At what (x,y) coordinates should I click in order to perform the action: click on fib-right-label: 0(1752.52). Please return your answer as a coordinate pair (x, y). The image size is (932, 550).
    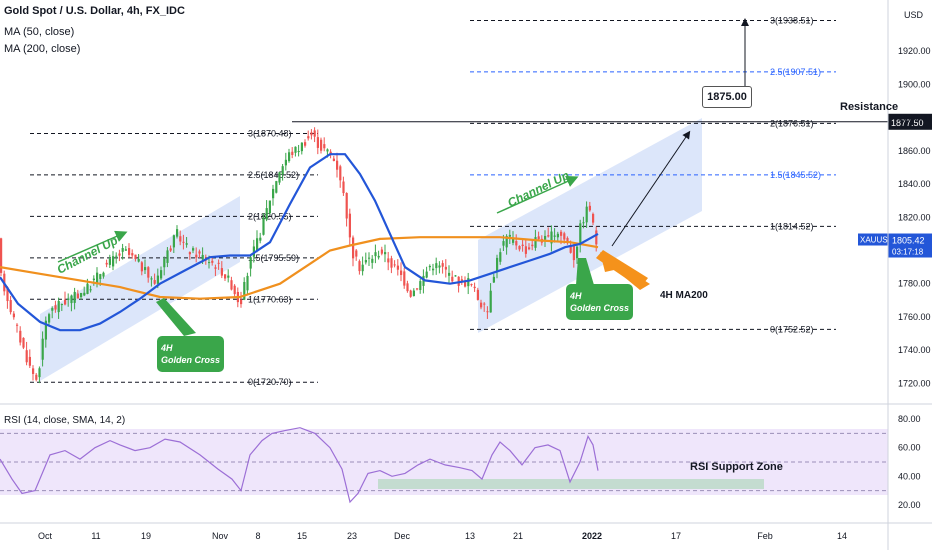
    Looking at the image, I should click on (792, 329).